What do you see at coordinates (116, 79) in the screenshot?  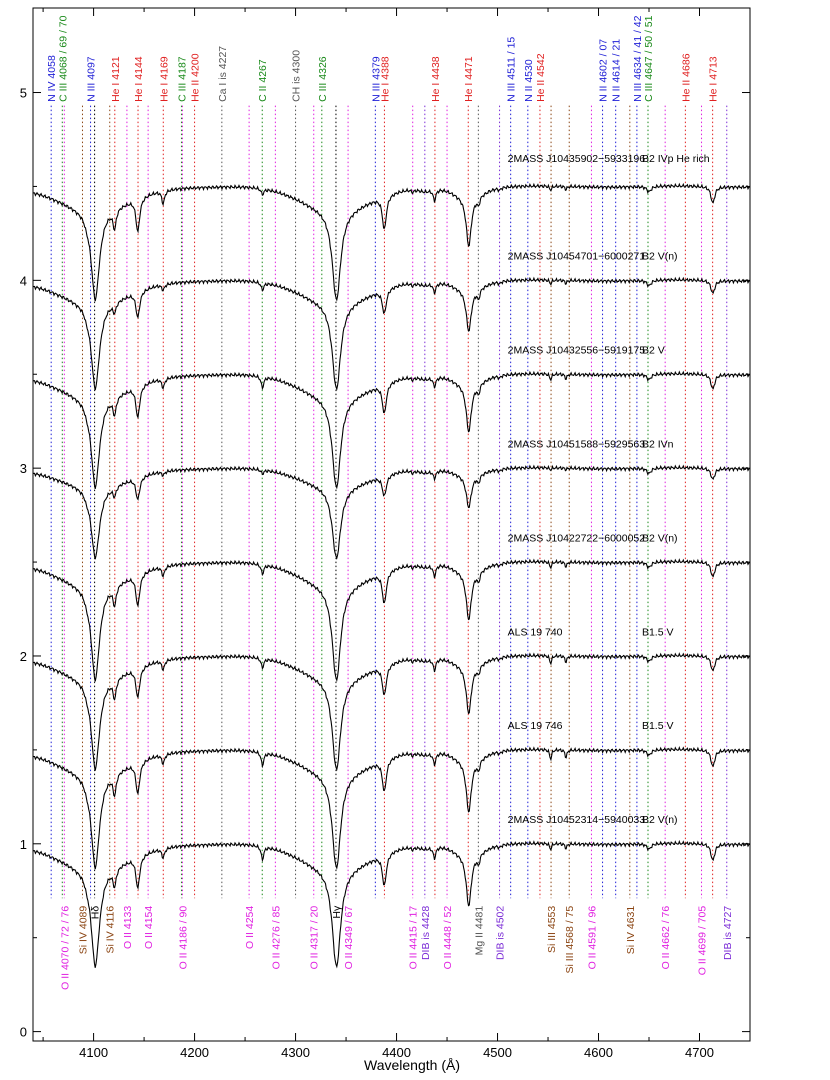 I see `top-label-he-i-4121: He I 4121` at bounding box center [116, 79].